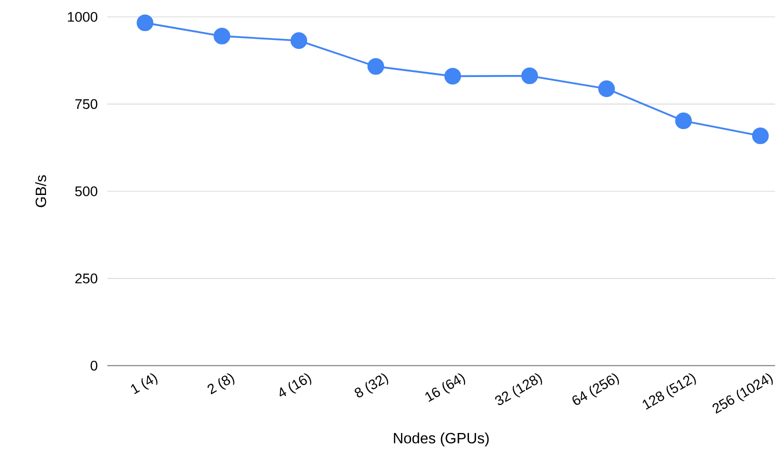  Describe the element at coordinates (371, 385) in the screenshot. I see `x-tick-label: 8 (32)` at that location.